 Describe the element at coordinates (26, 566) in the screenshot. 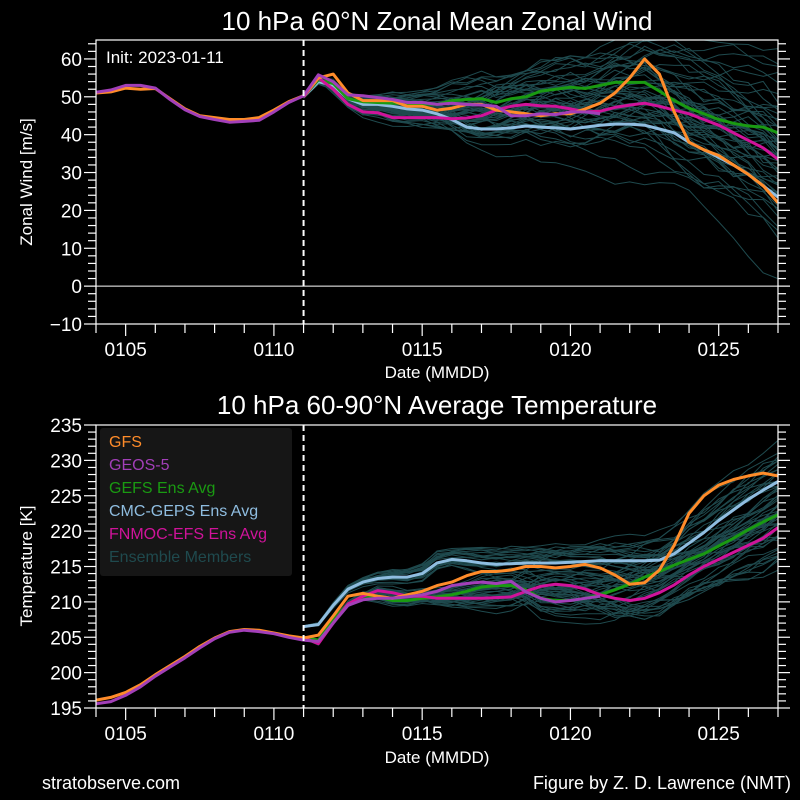

I see `temp-y-axis-label: Temperature [K]` at that location.